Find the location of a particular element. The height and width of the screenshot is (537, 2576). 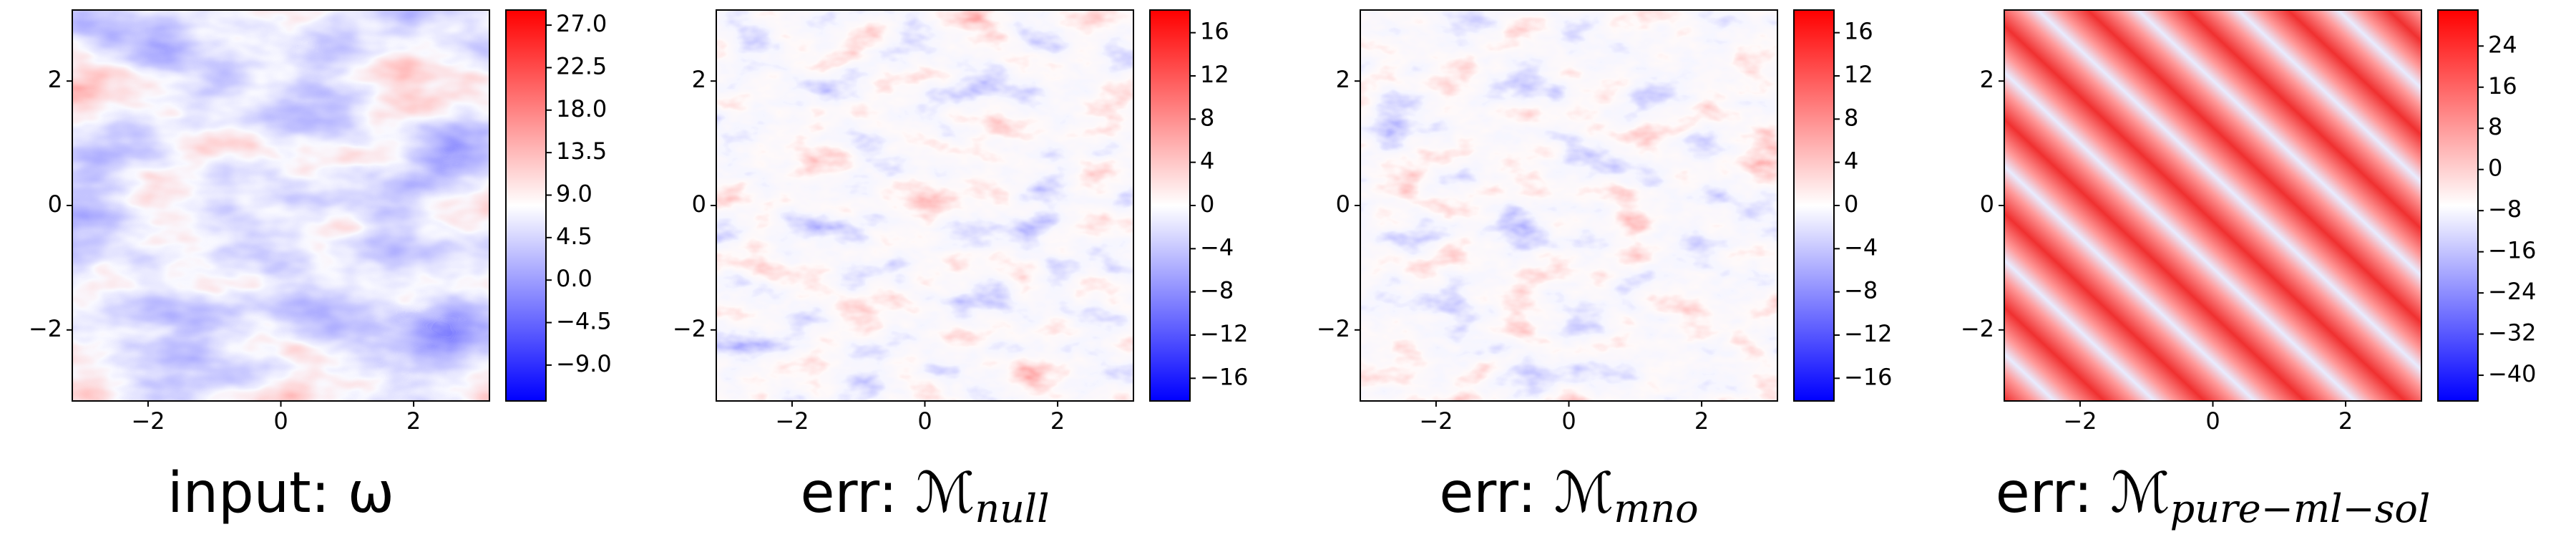

colorbar-tick-label: −9.0 is located at coordinates (584, 363).